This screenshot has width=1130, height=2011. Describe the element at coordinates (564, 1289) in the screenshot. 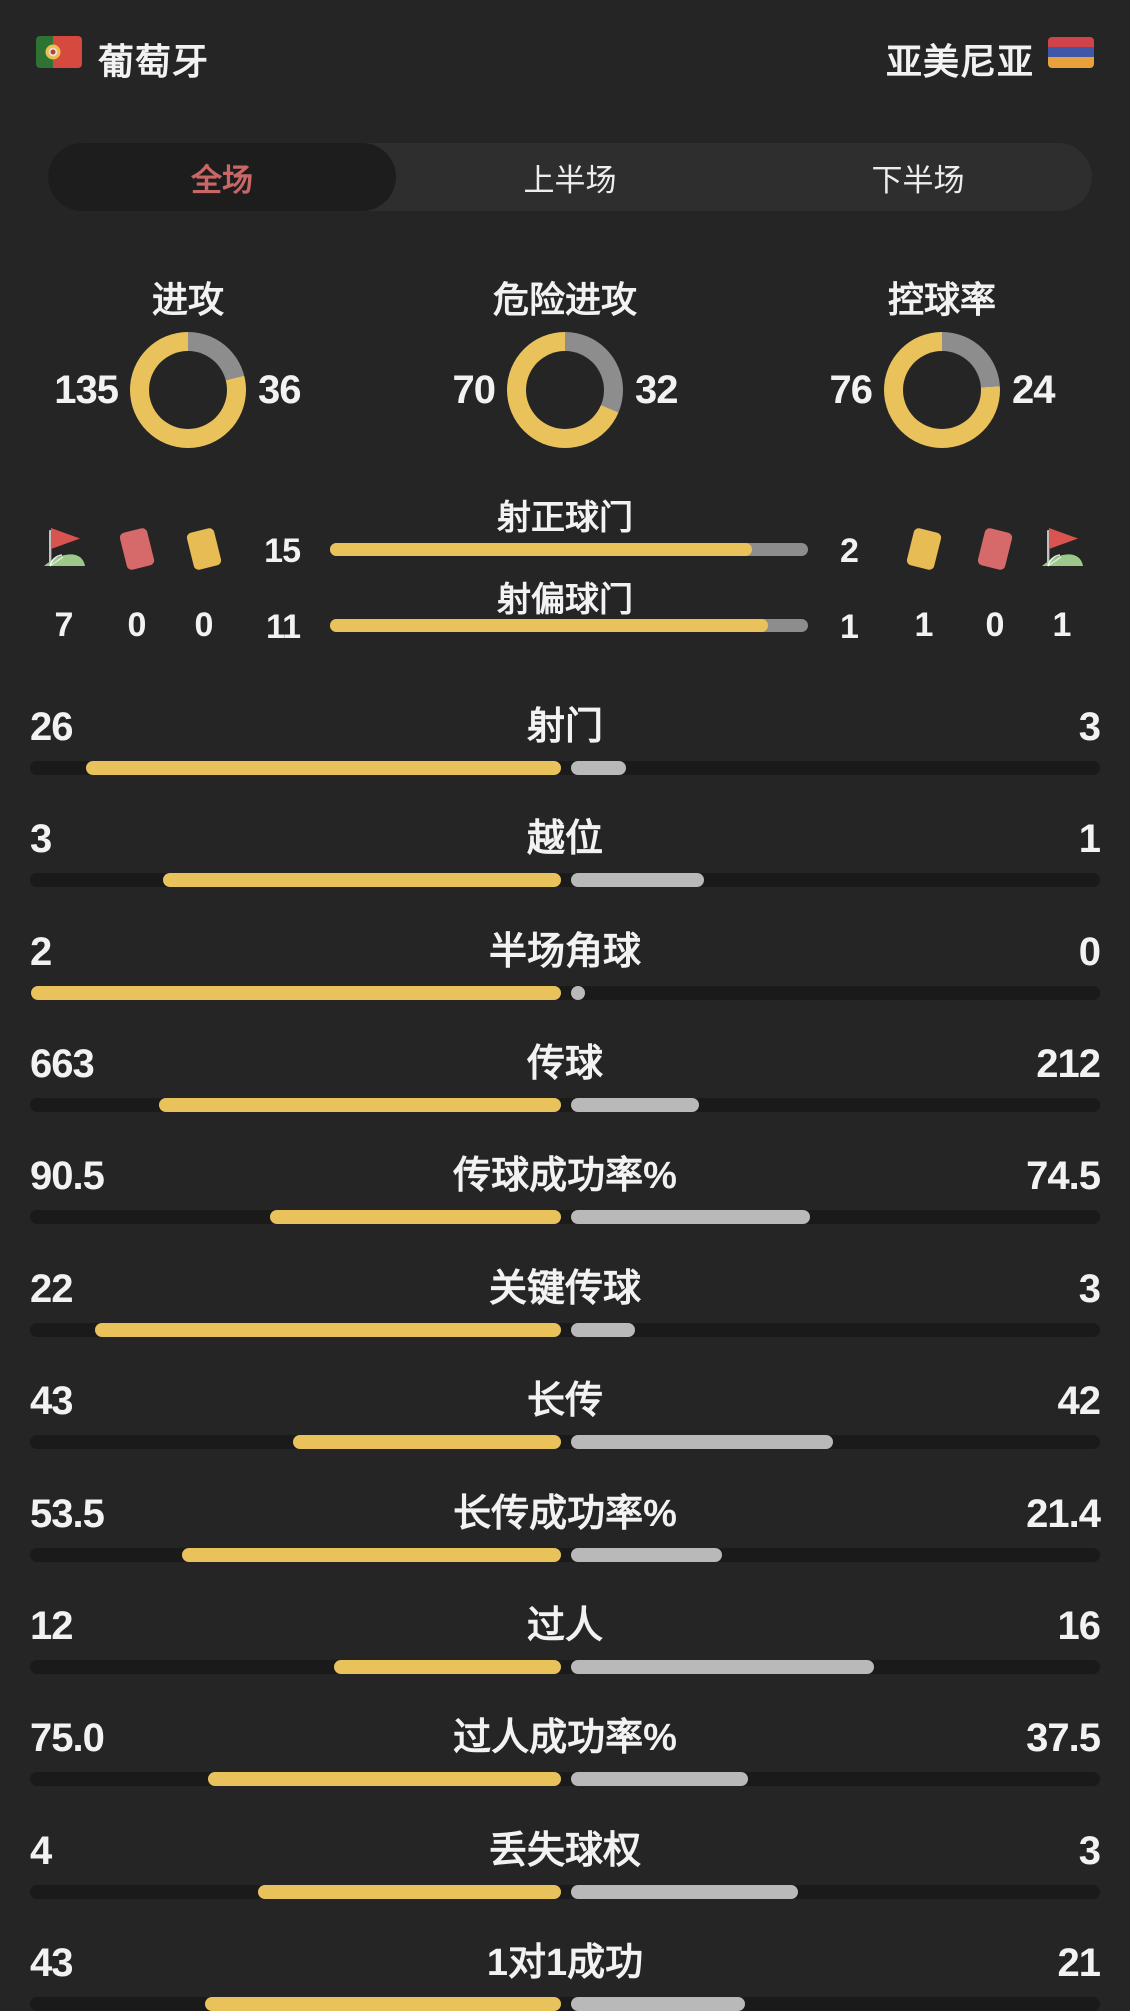

I see `stat-label: 关键传球` at that location.